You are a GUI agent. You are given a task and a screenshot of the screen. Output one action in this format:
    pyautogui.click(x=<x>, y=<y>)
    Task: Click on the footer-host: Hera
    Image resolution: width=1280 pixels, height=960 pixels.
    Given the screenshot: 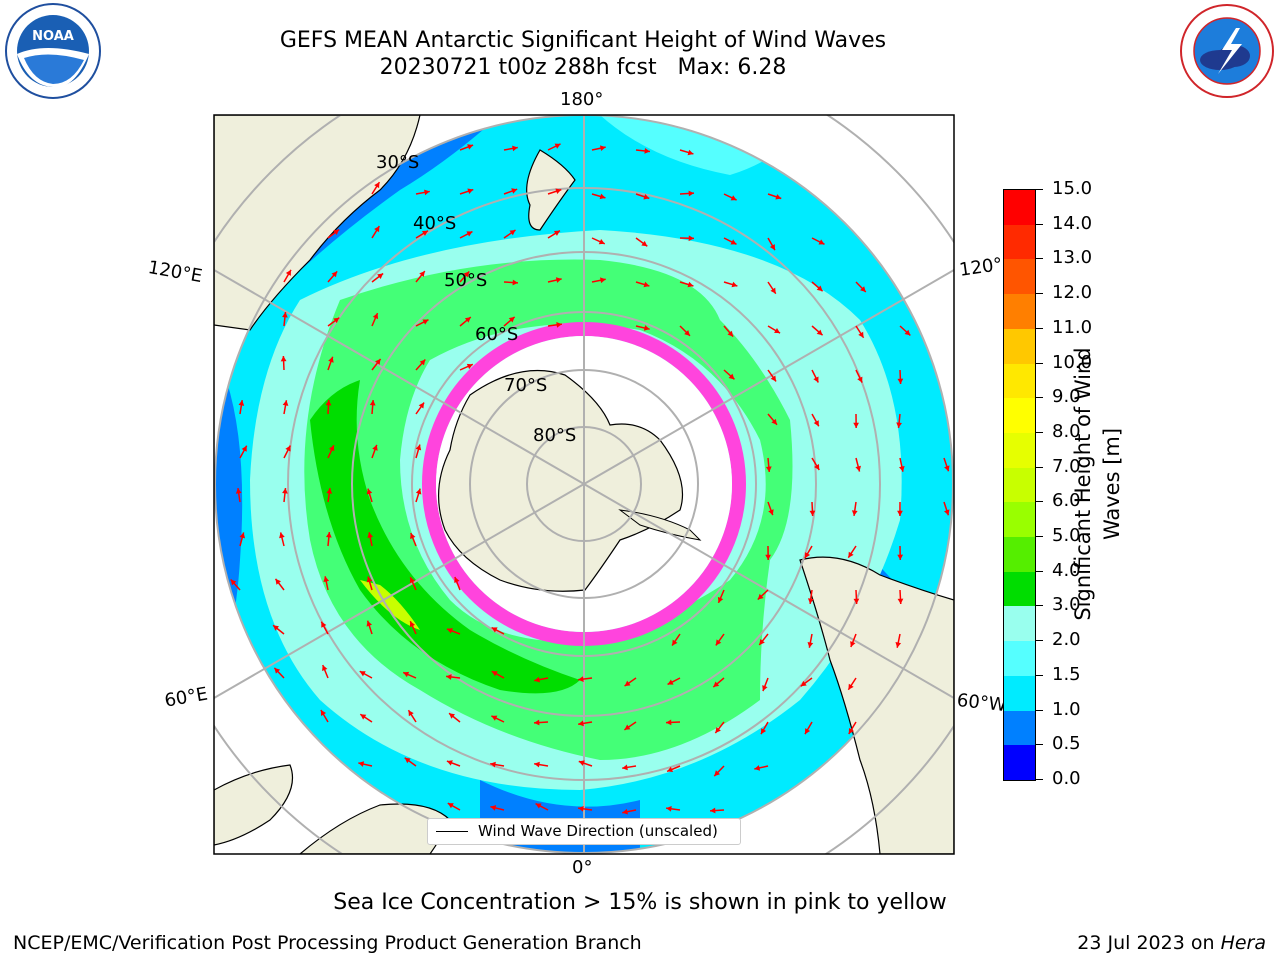 What is the action you would take?
    pyautogui.click(x=1243, y=943)
    